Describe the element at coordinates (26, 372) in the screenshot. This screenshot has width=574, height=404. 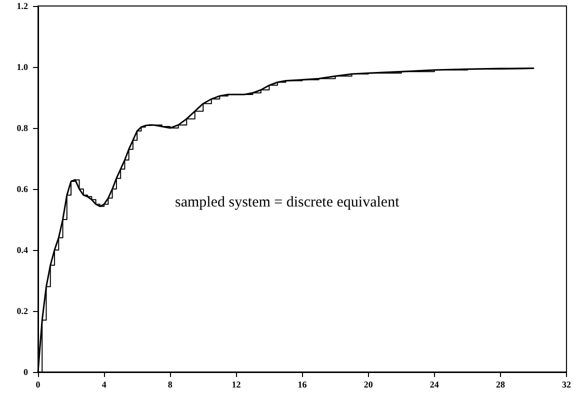
I see `y-tick-label: 0` at that location.